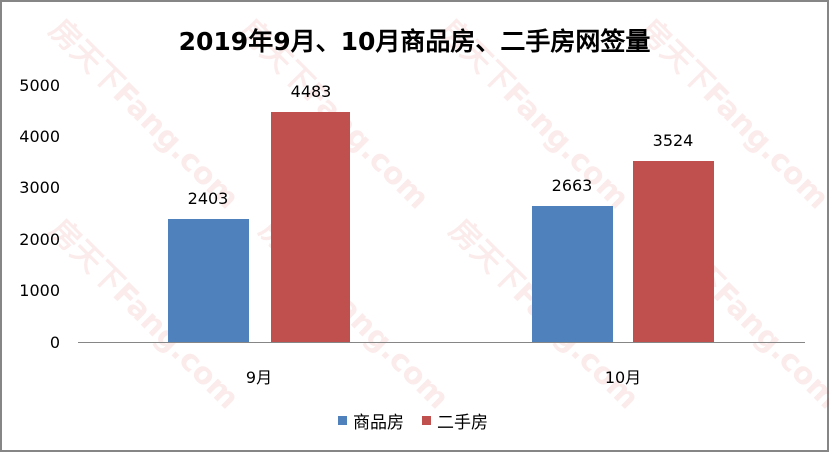 The width and height of the screenshot is (829, 452). Describe the element at coordinates (623, 377) in the screenshot. I see `x-tick-label: 10月` at that location.